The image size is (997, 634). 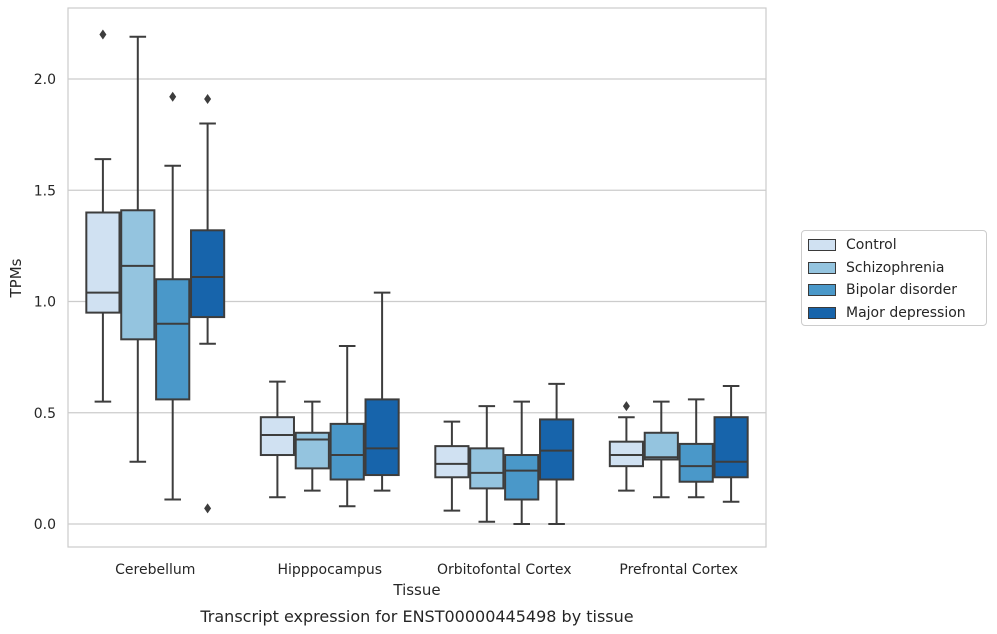 I want to click on legend-label: Major depression, so click(x=906, y=312).